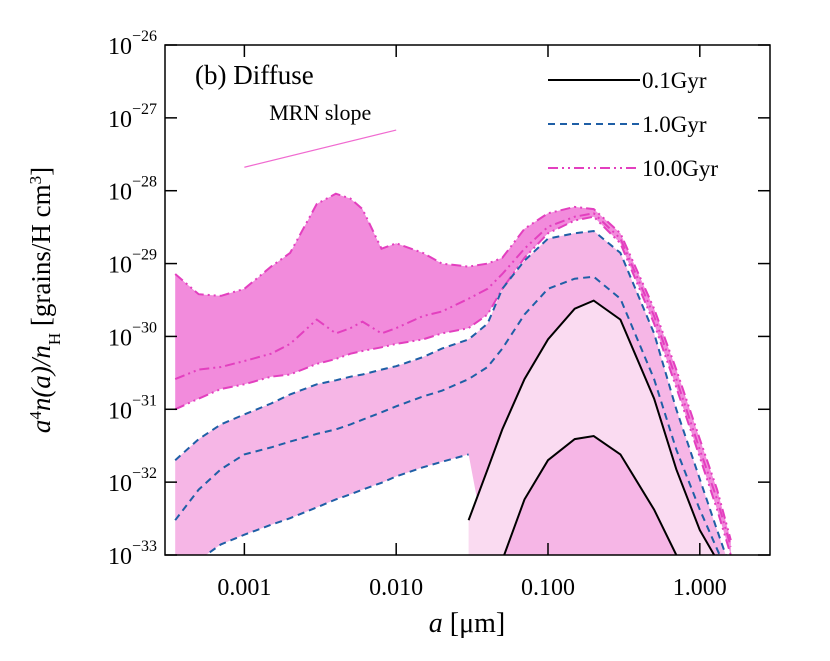  Describe the element at coordinates (41, 427) in the screenshot. I see `y-label-part: a` at that location.